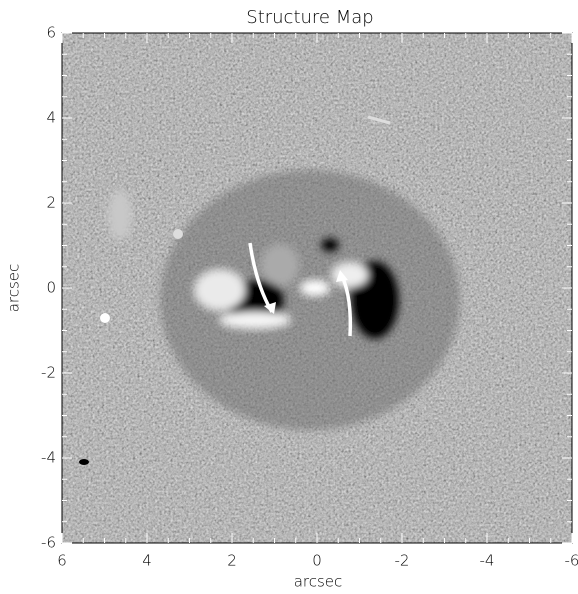 The height and width of the screenshot is (594, 578). I want to click on x-tick-label: 2, so click(232, 561).